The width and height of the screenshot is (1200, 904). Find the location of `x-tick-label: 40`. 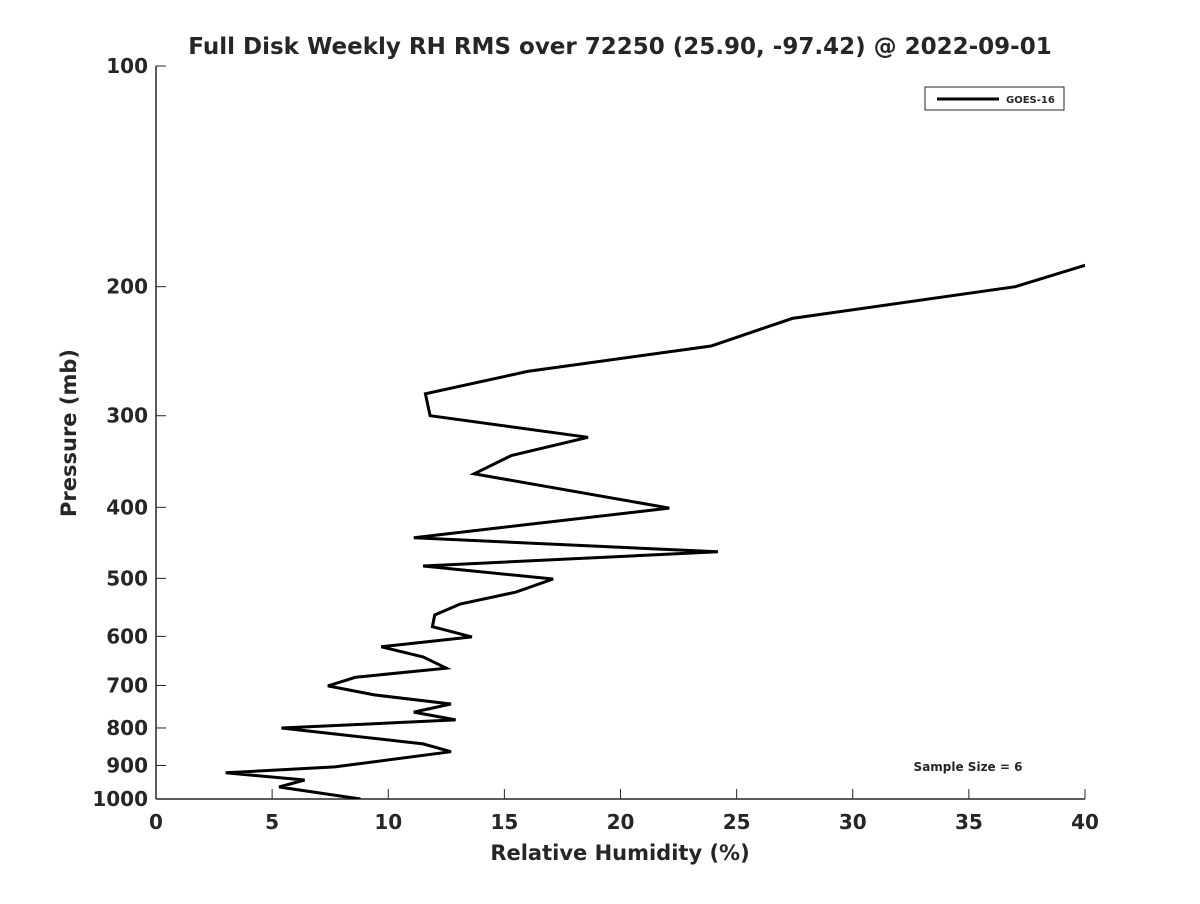

x-tick-label: 40 is located at coordinates (1085, 822).